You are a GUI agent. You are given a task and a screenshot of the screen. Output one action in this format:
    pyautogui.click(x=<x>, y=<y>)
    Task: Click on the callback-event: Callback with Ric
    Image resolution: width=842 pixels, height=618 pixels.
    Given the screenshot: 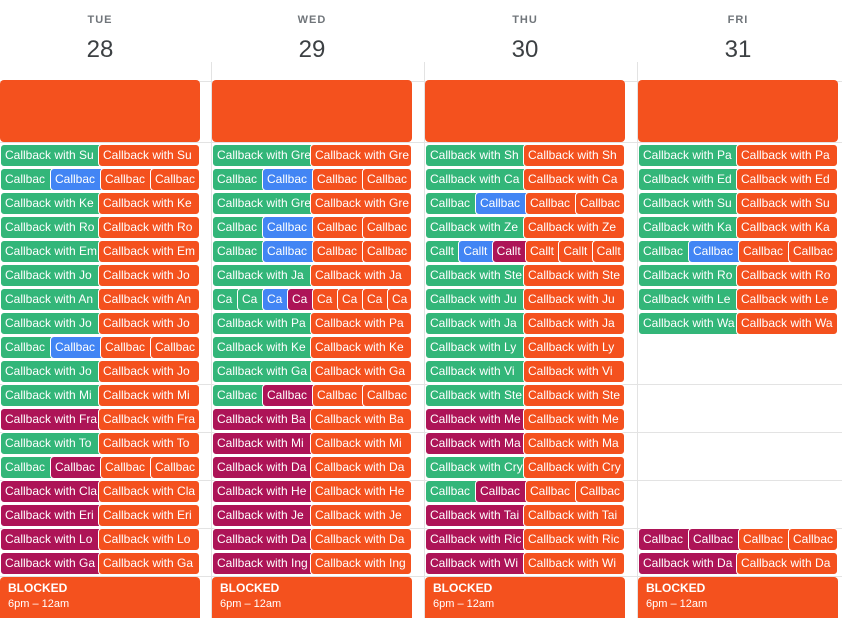 What is the action you would take?
    pyautogui.click(x=477, y=539)
    